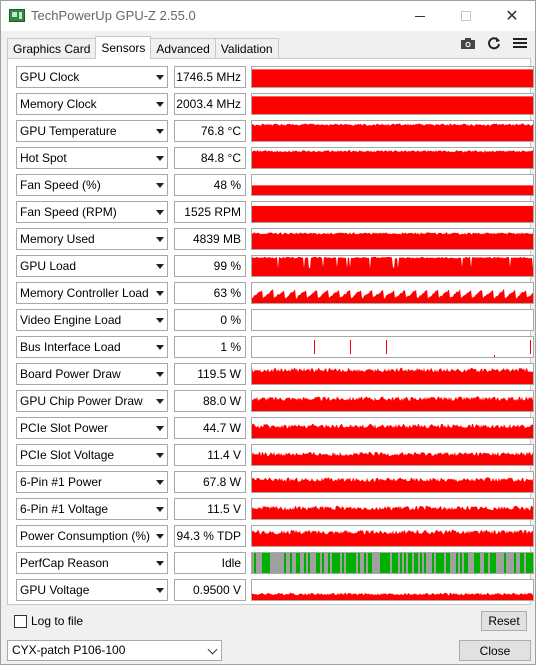 The width and height of the screenshot is (536, 665). I want to click on sensor-row-board-power-draw: Board Power Draw 119.5 W, so click(275, 374).